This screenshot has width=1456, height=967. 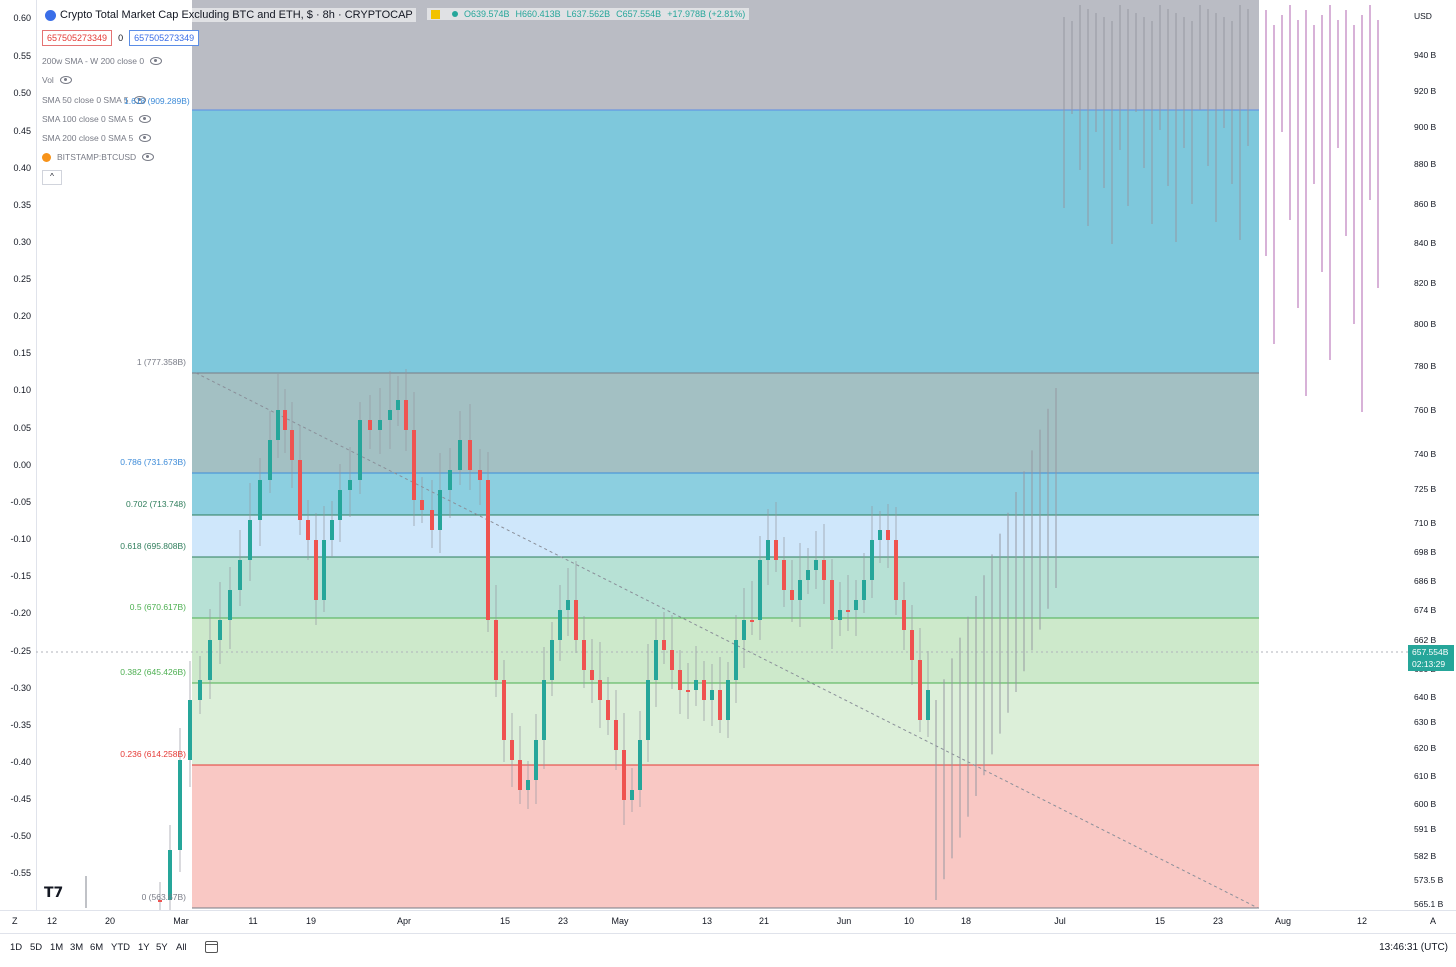 What do you see at coordinates (120, 947) in the screenshot?
I see `timeframe-button-ytd: YTD` at bounding box center [120, 947].